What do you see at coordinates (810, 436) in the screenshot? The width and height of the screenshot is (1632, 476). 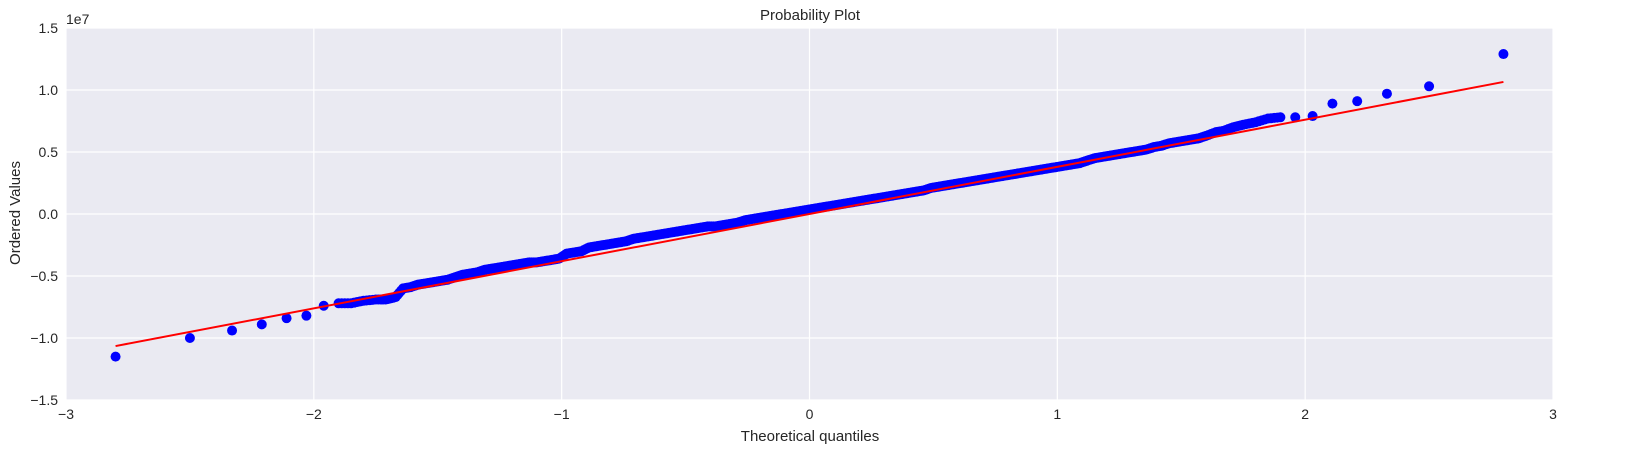 I see `x-axis-label: Theoretical quantiles` at bounding box center [810, 436].